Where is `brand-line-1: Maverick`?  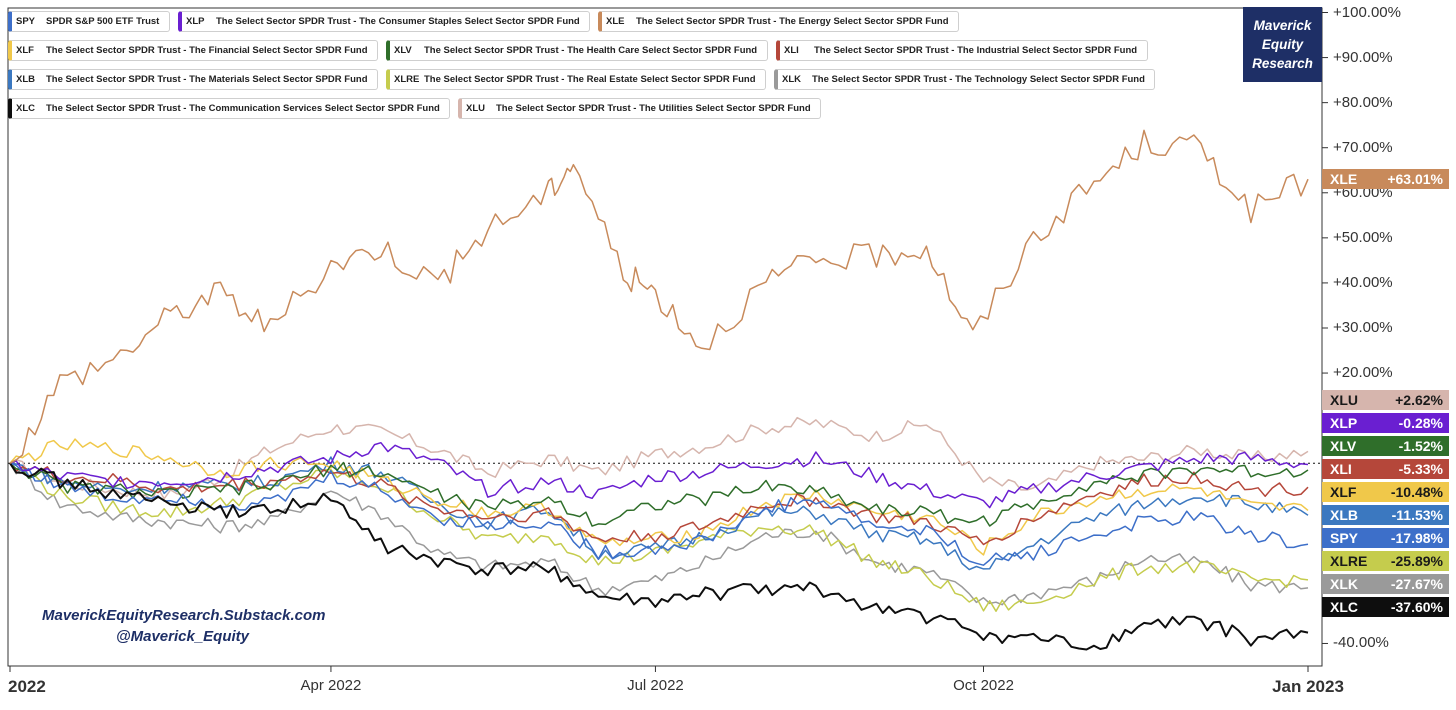
brand-line-1: Maverick is located at coordinates (1282, 25).